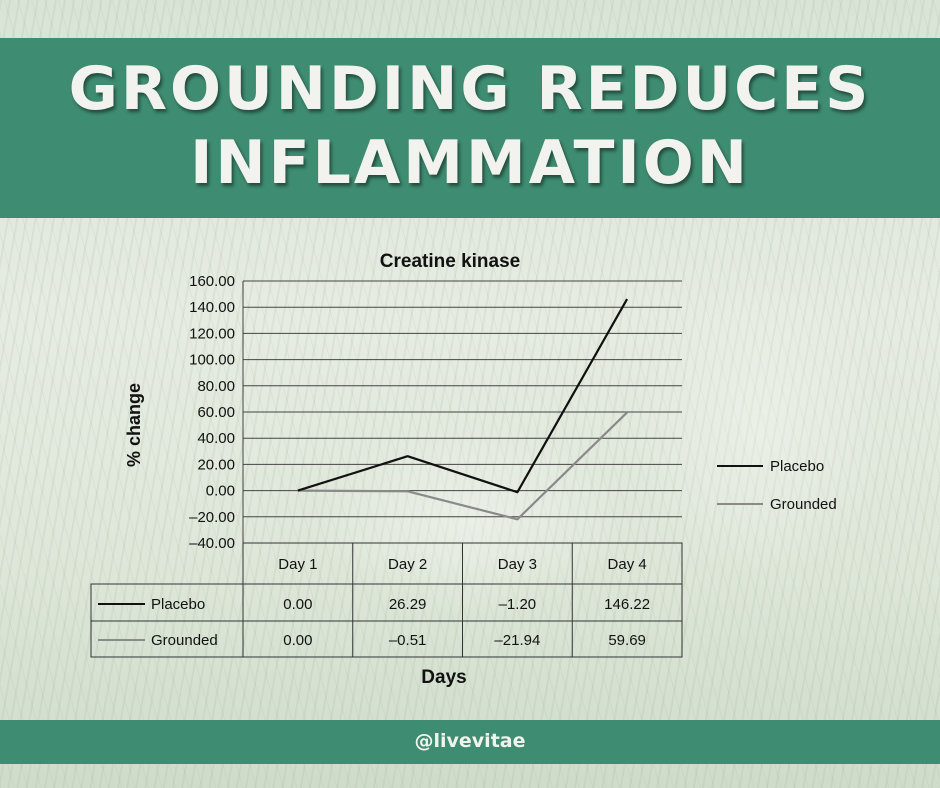 The width and height of the screenshot is (940, 788). What do you see at coordinates (803, 504) in the screenshot?
I see `legend-label: Grounded` at bounding box center [803, 504].